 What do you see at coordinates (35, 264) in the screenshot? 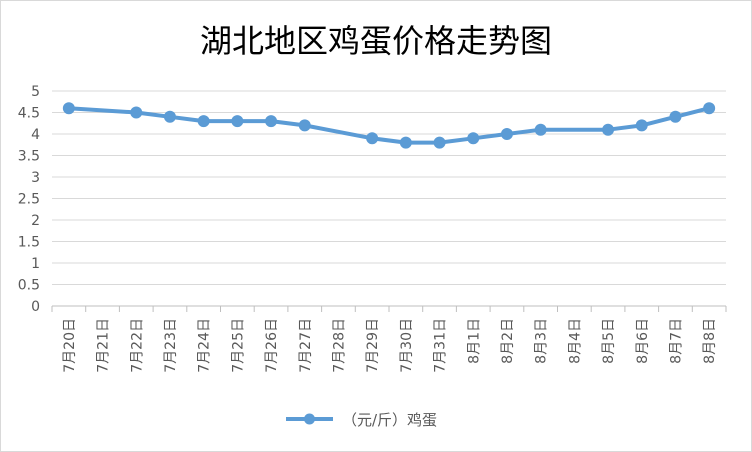
I see `y-tick-label: 1` at bounding box center [35, 264].